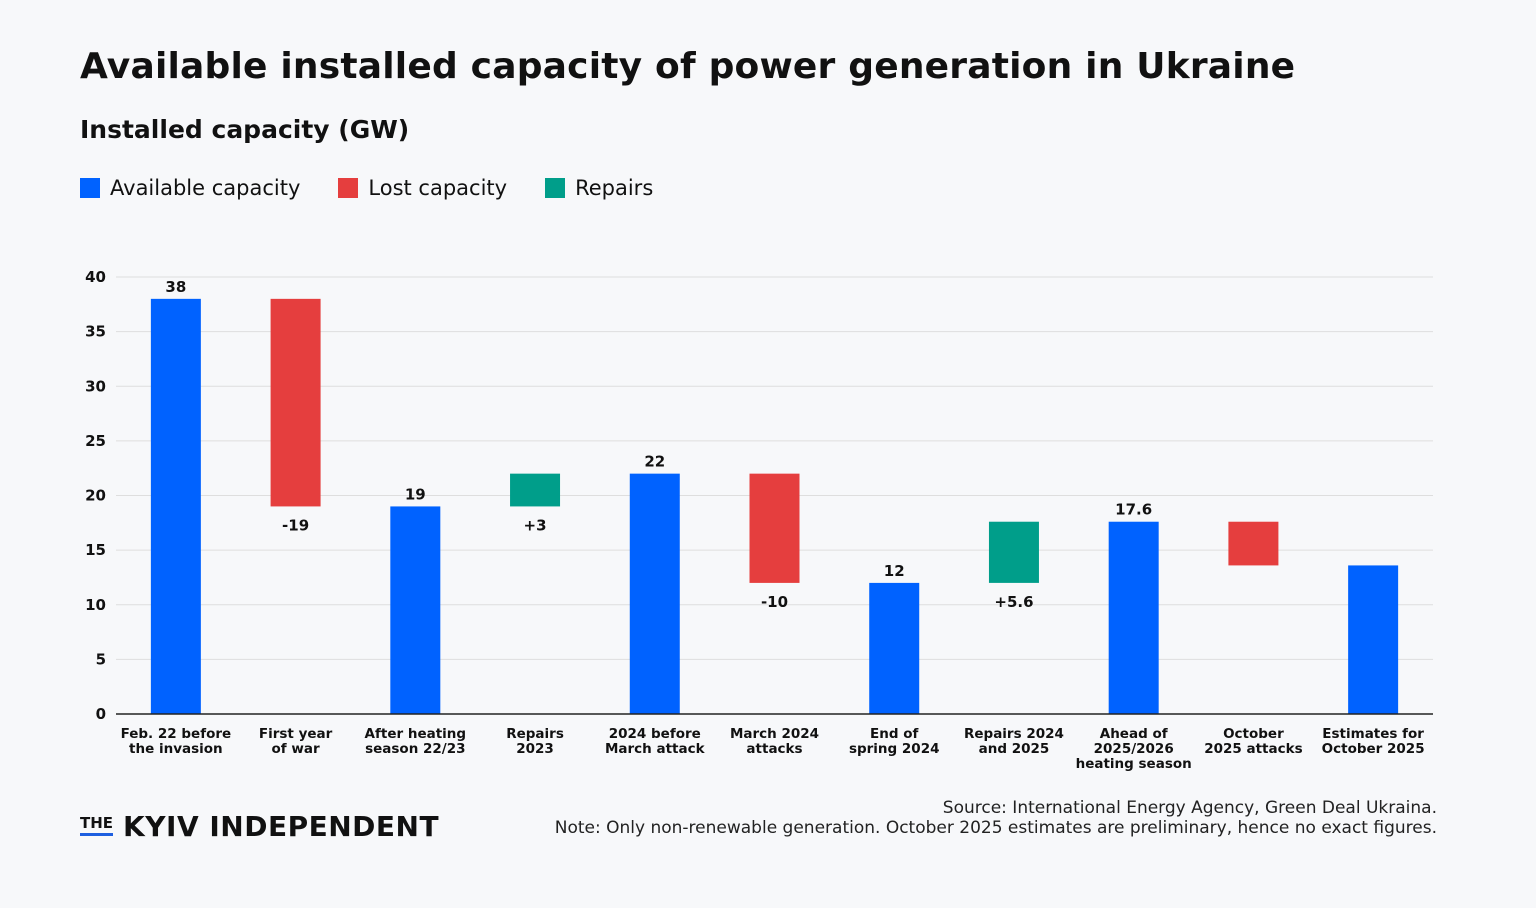 This screenshot has width=1536, height=908. I want to click on x-tick-label: Repairs 2023, so click(535, 741).